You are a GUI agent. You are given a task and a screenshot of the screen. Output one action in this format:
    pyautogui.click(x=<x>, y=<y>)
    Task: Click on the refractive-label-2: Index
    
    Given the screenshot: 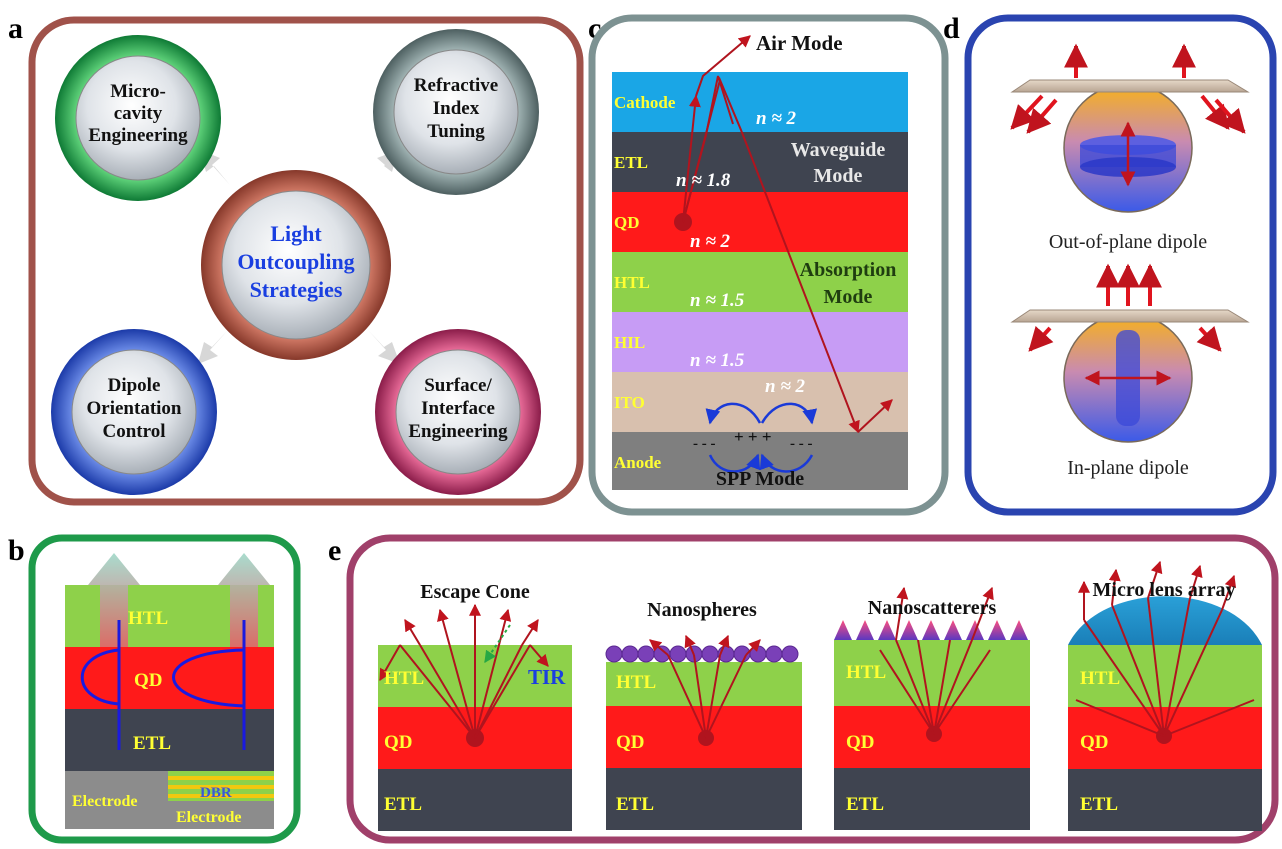 What is the action you would take?
    pyautogui.click(x=456, y=108)
    